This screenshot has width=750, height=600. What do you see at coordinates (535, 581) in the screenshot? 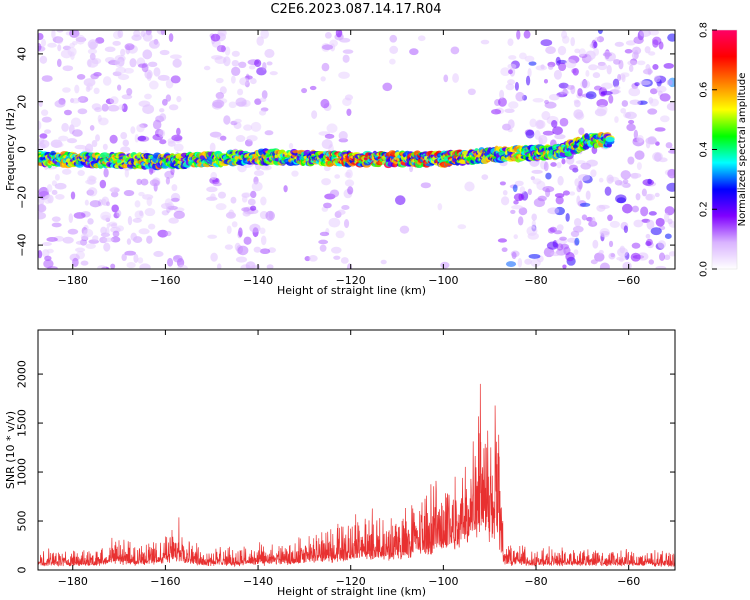
I see `snr-x-tick-label: −80` at bounding box center [535, 581].